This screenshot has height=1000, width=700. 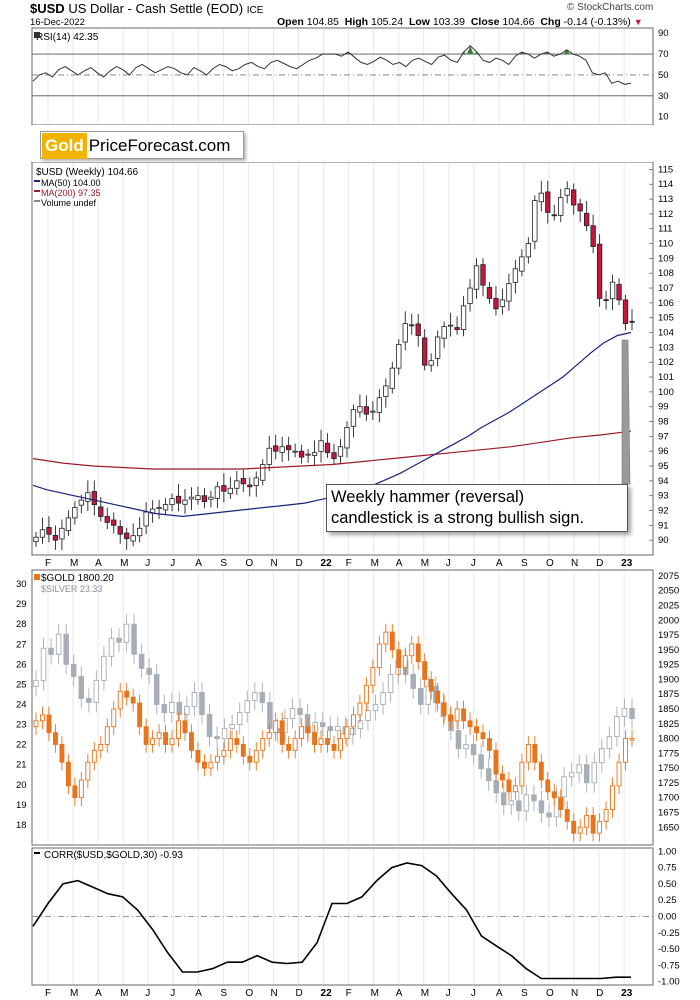 I want to click on price-tick-label: 98, so click(x=663, y=422).